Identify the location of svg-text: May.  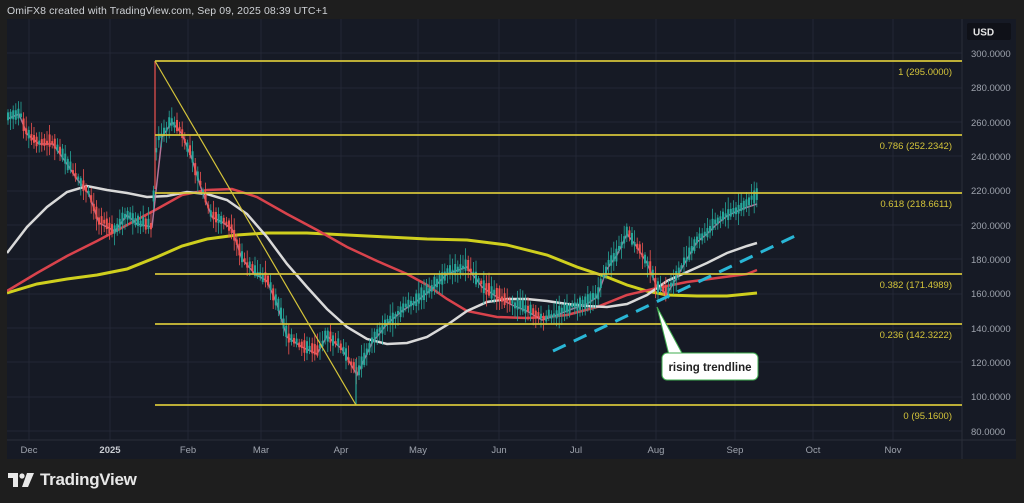
(418, 450).